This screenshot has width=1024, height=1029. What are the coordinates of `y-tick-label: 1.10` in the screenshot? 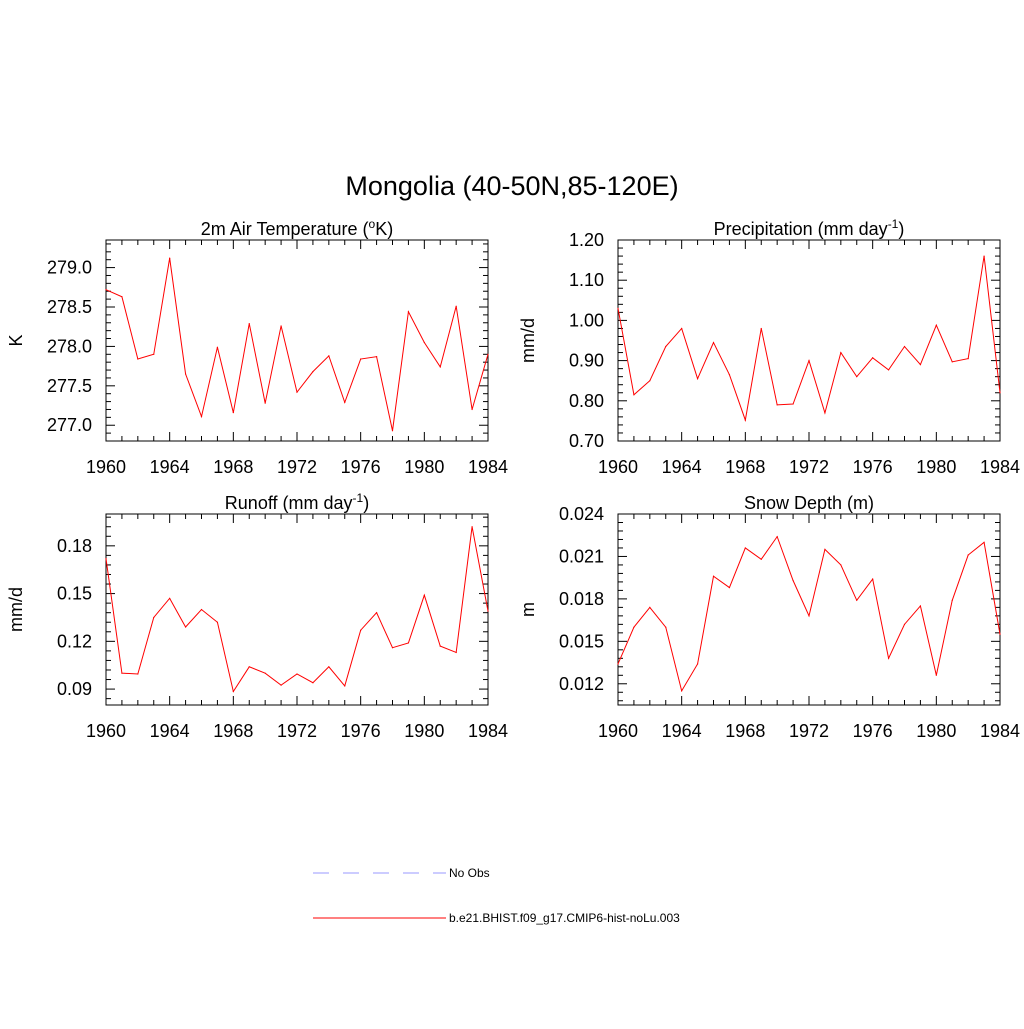 It's located at (586, 280).